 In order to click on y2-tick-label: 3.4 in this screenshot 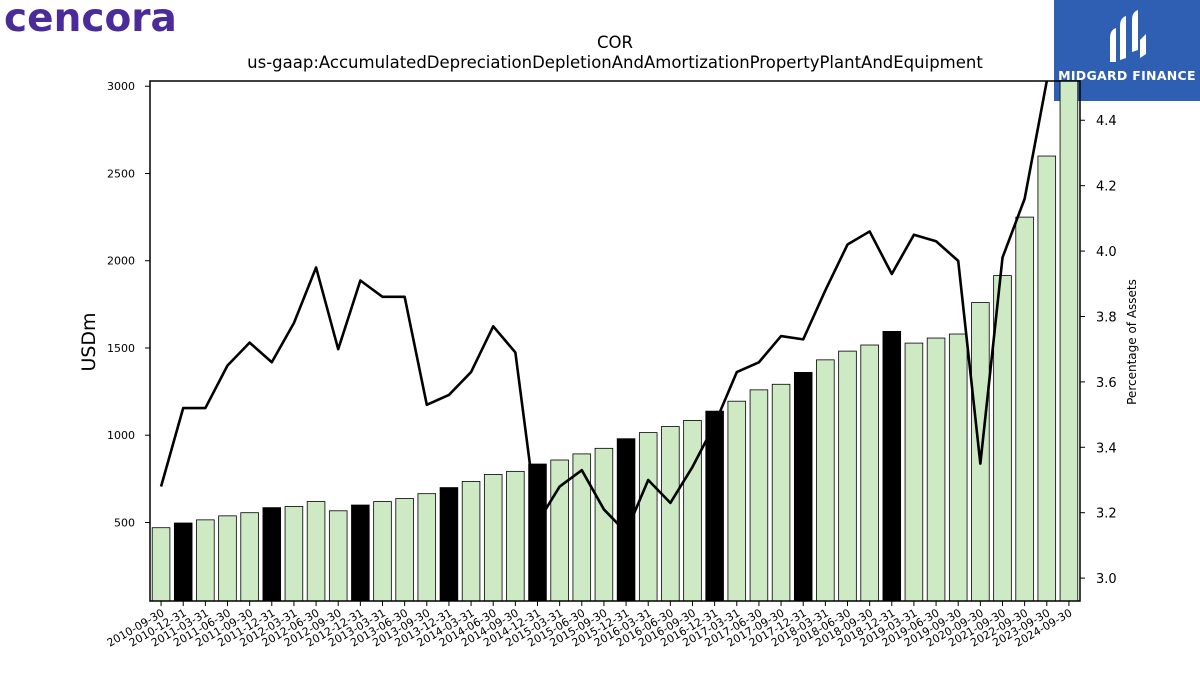, I will do `click(1106, 448)`.